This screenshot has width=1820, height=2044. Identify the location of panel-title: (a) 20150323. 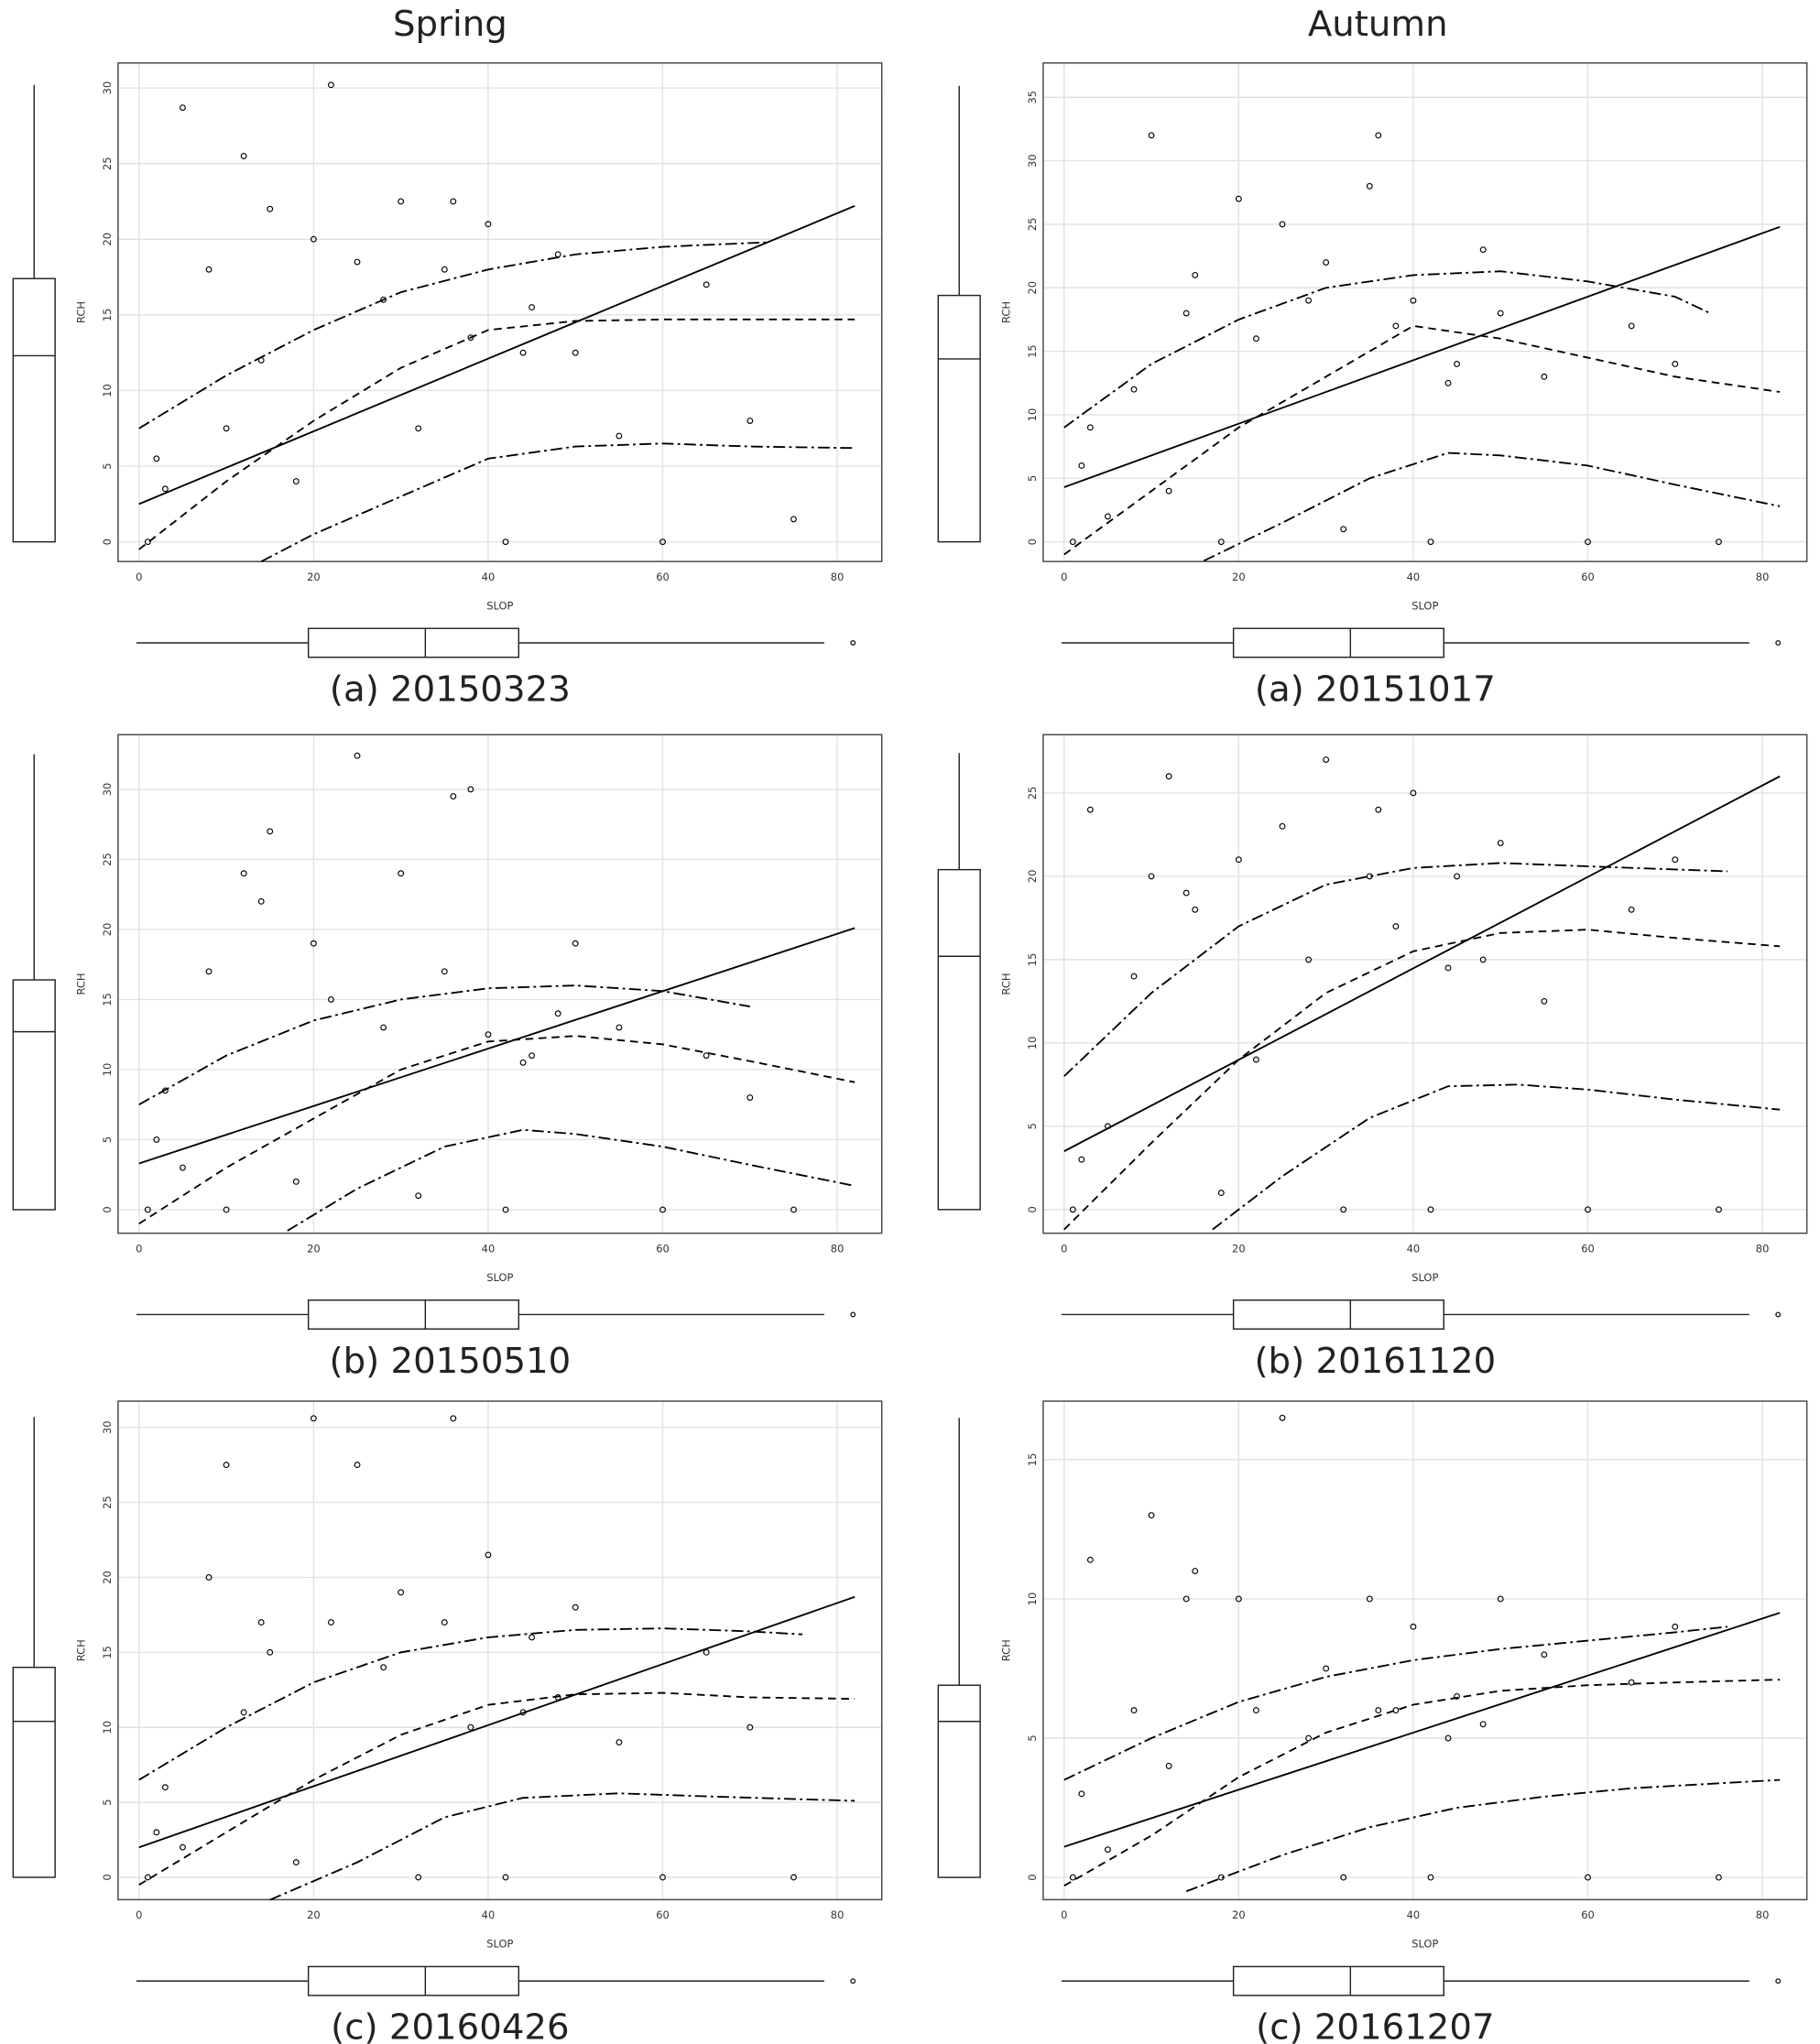
(450, 690).